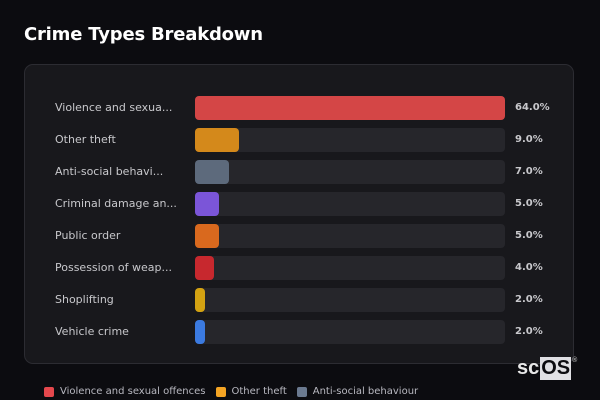  I want to click on legend-label: Violence and sexual offences, so click(133, 391).